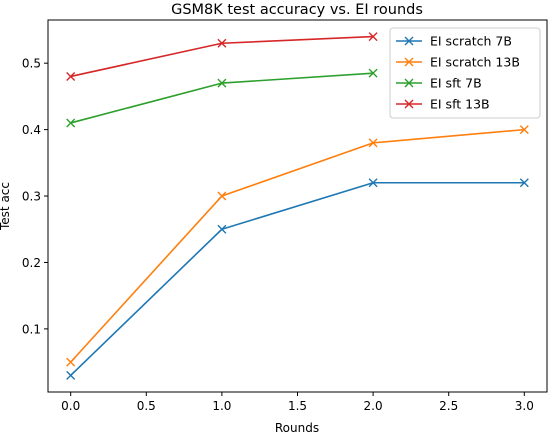 This screenshot has width=548, height=432. What do you see at coordinates (460, 104) in the screenshot?
I see `legend-label: EI sft 13B` at bounding box center [460, 104].